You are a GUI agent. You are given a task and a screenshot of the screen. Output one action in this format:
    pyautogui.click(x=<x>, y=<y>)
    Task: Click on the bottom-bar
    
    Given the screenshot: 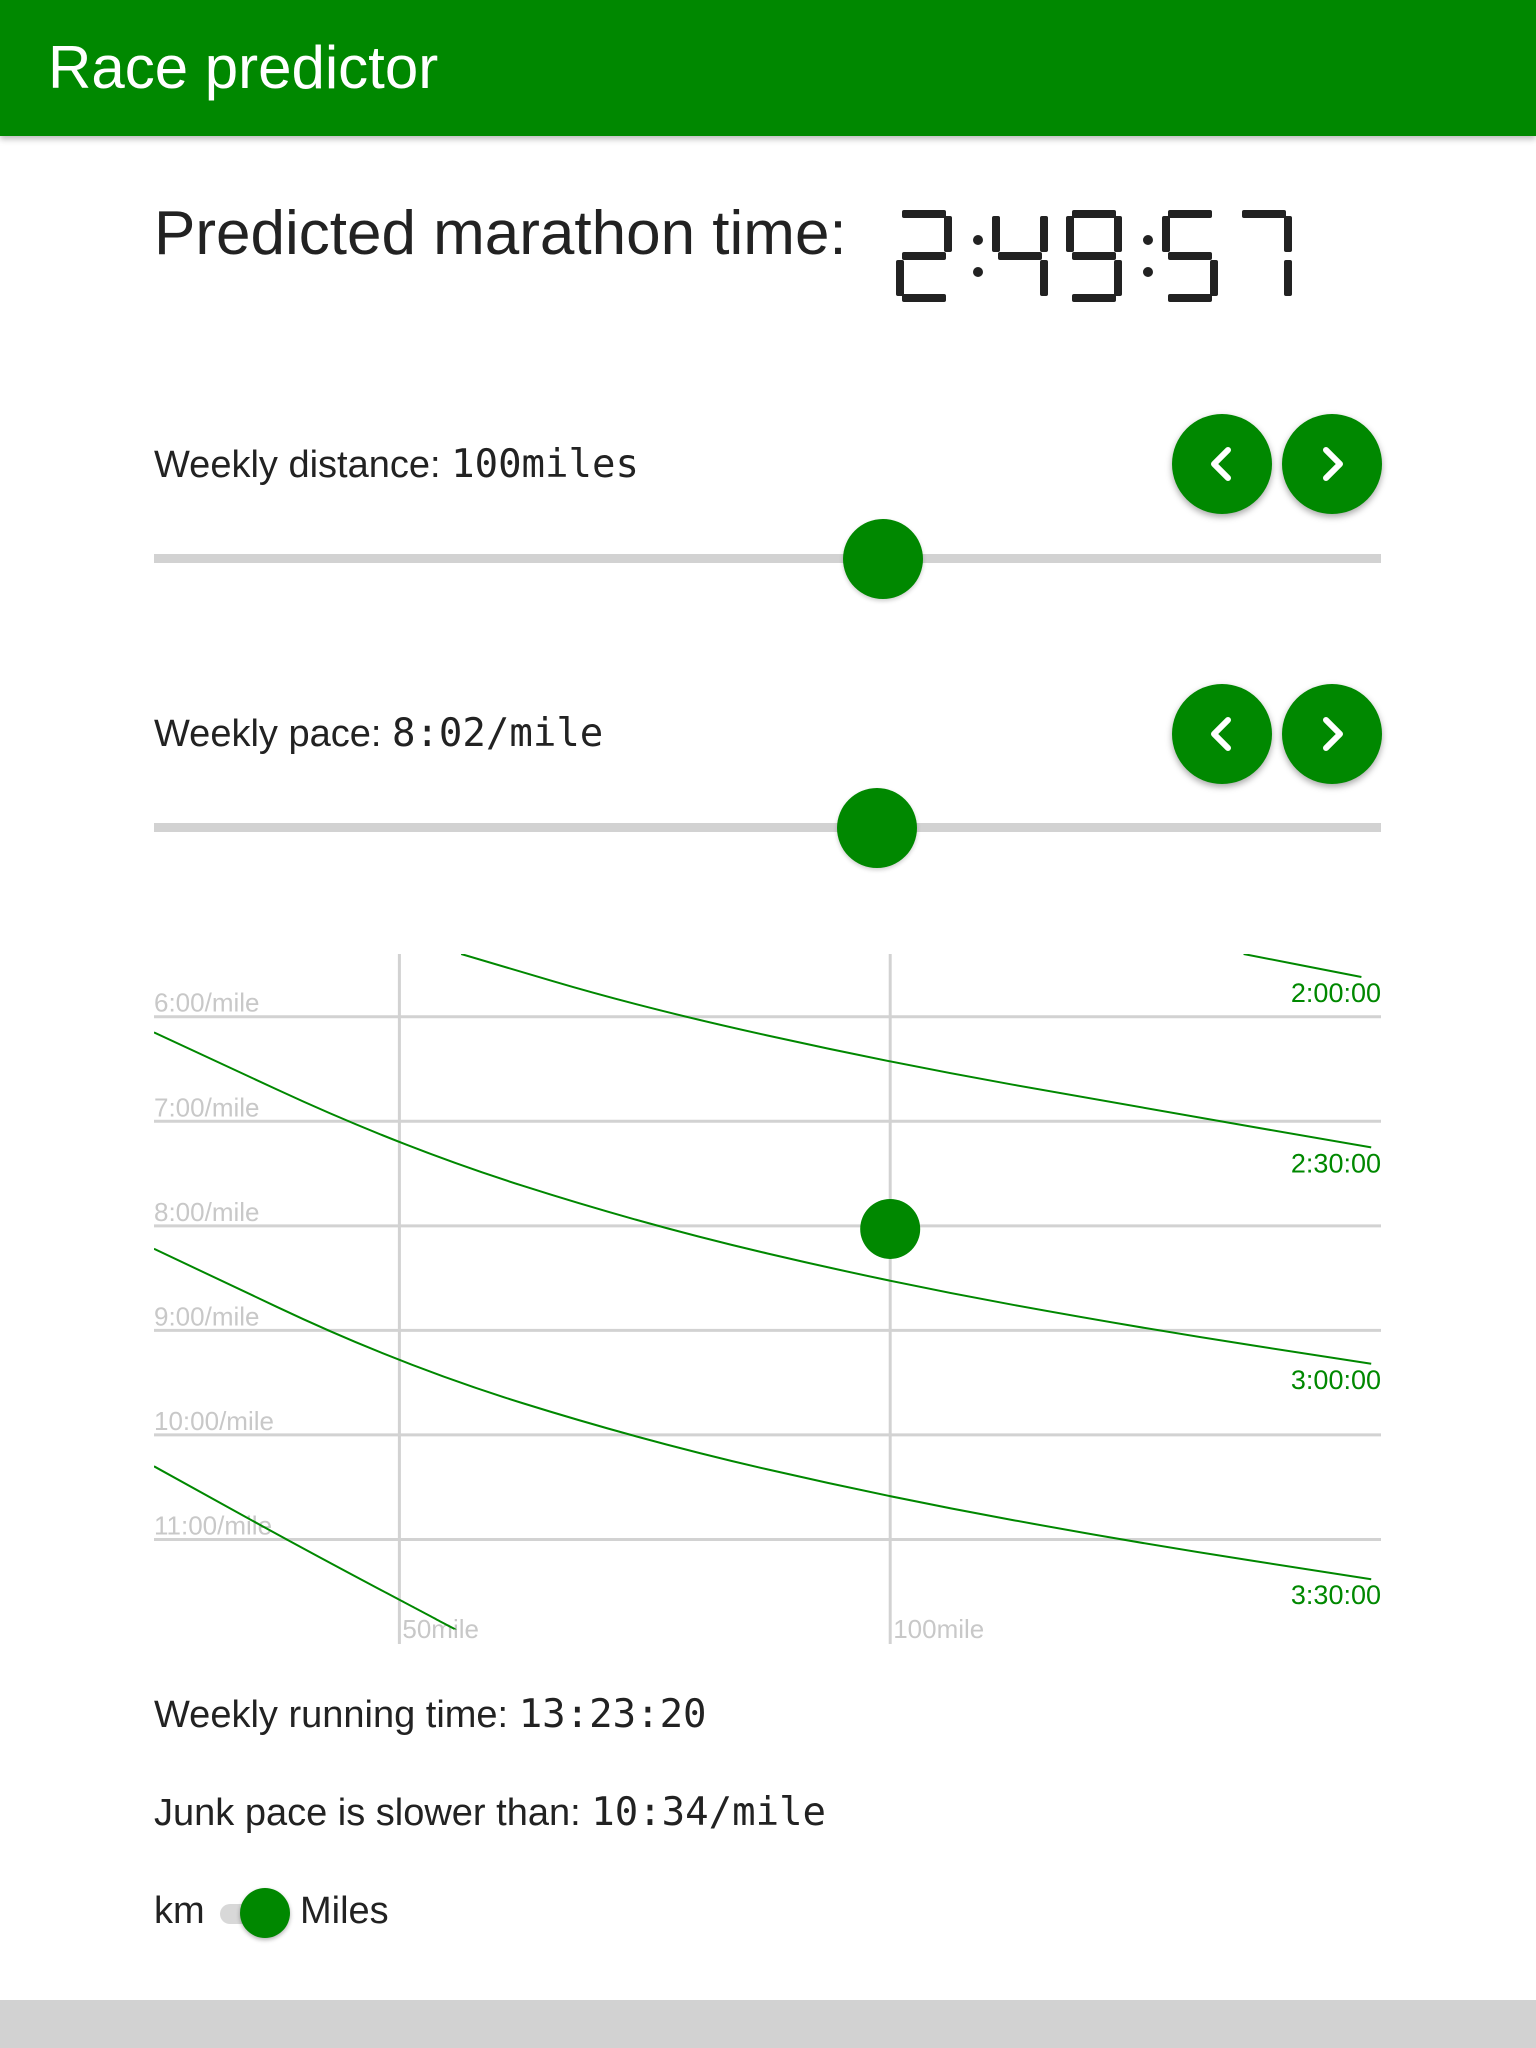 What is the action you would take?
    pyautogui.click(x=768, y=2024)
    